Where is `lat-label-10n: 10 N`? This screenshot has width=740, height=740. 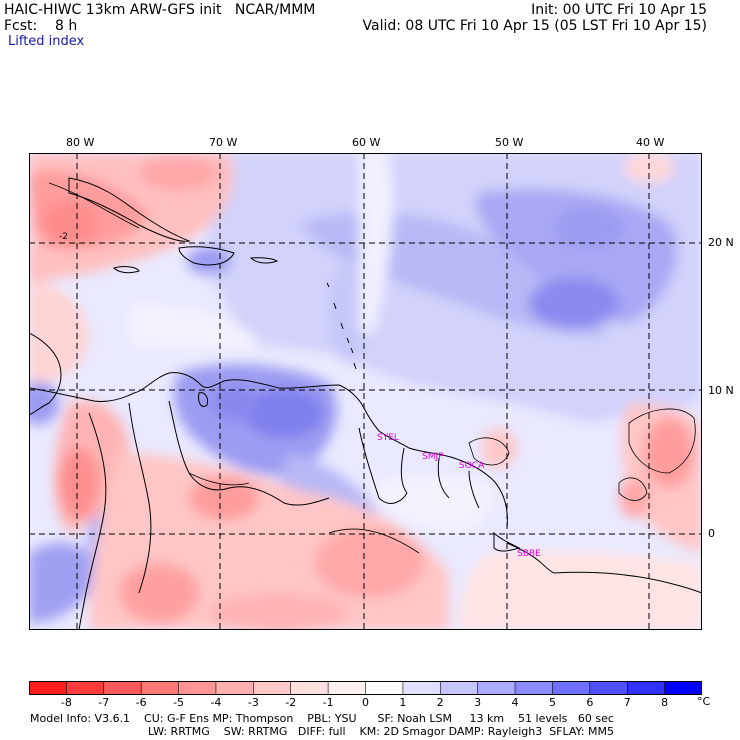 lat-label-10n: 10 N is located at coordinates (721, 390).